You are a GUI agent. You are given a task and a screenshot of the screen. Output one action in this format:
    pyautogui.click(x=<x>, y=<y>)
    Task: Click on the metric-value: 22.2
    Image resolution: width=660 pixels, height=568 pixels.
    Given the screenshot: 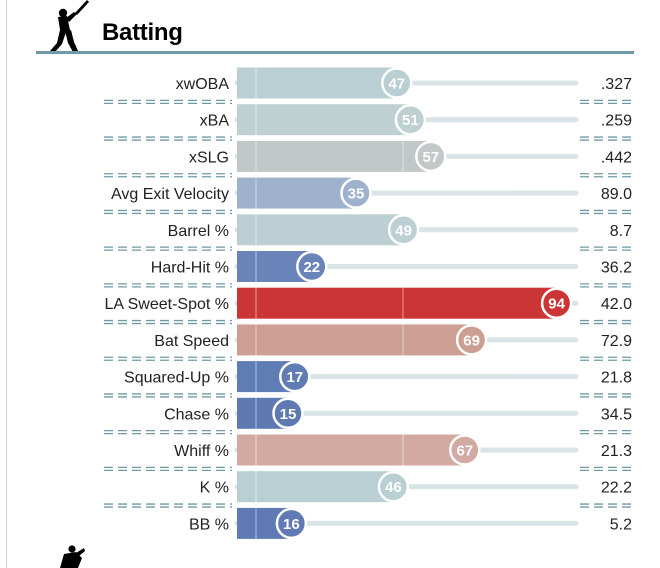 What is the action you would take?
    pyautogui.click(x=616, y=488)
    